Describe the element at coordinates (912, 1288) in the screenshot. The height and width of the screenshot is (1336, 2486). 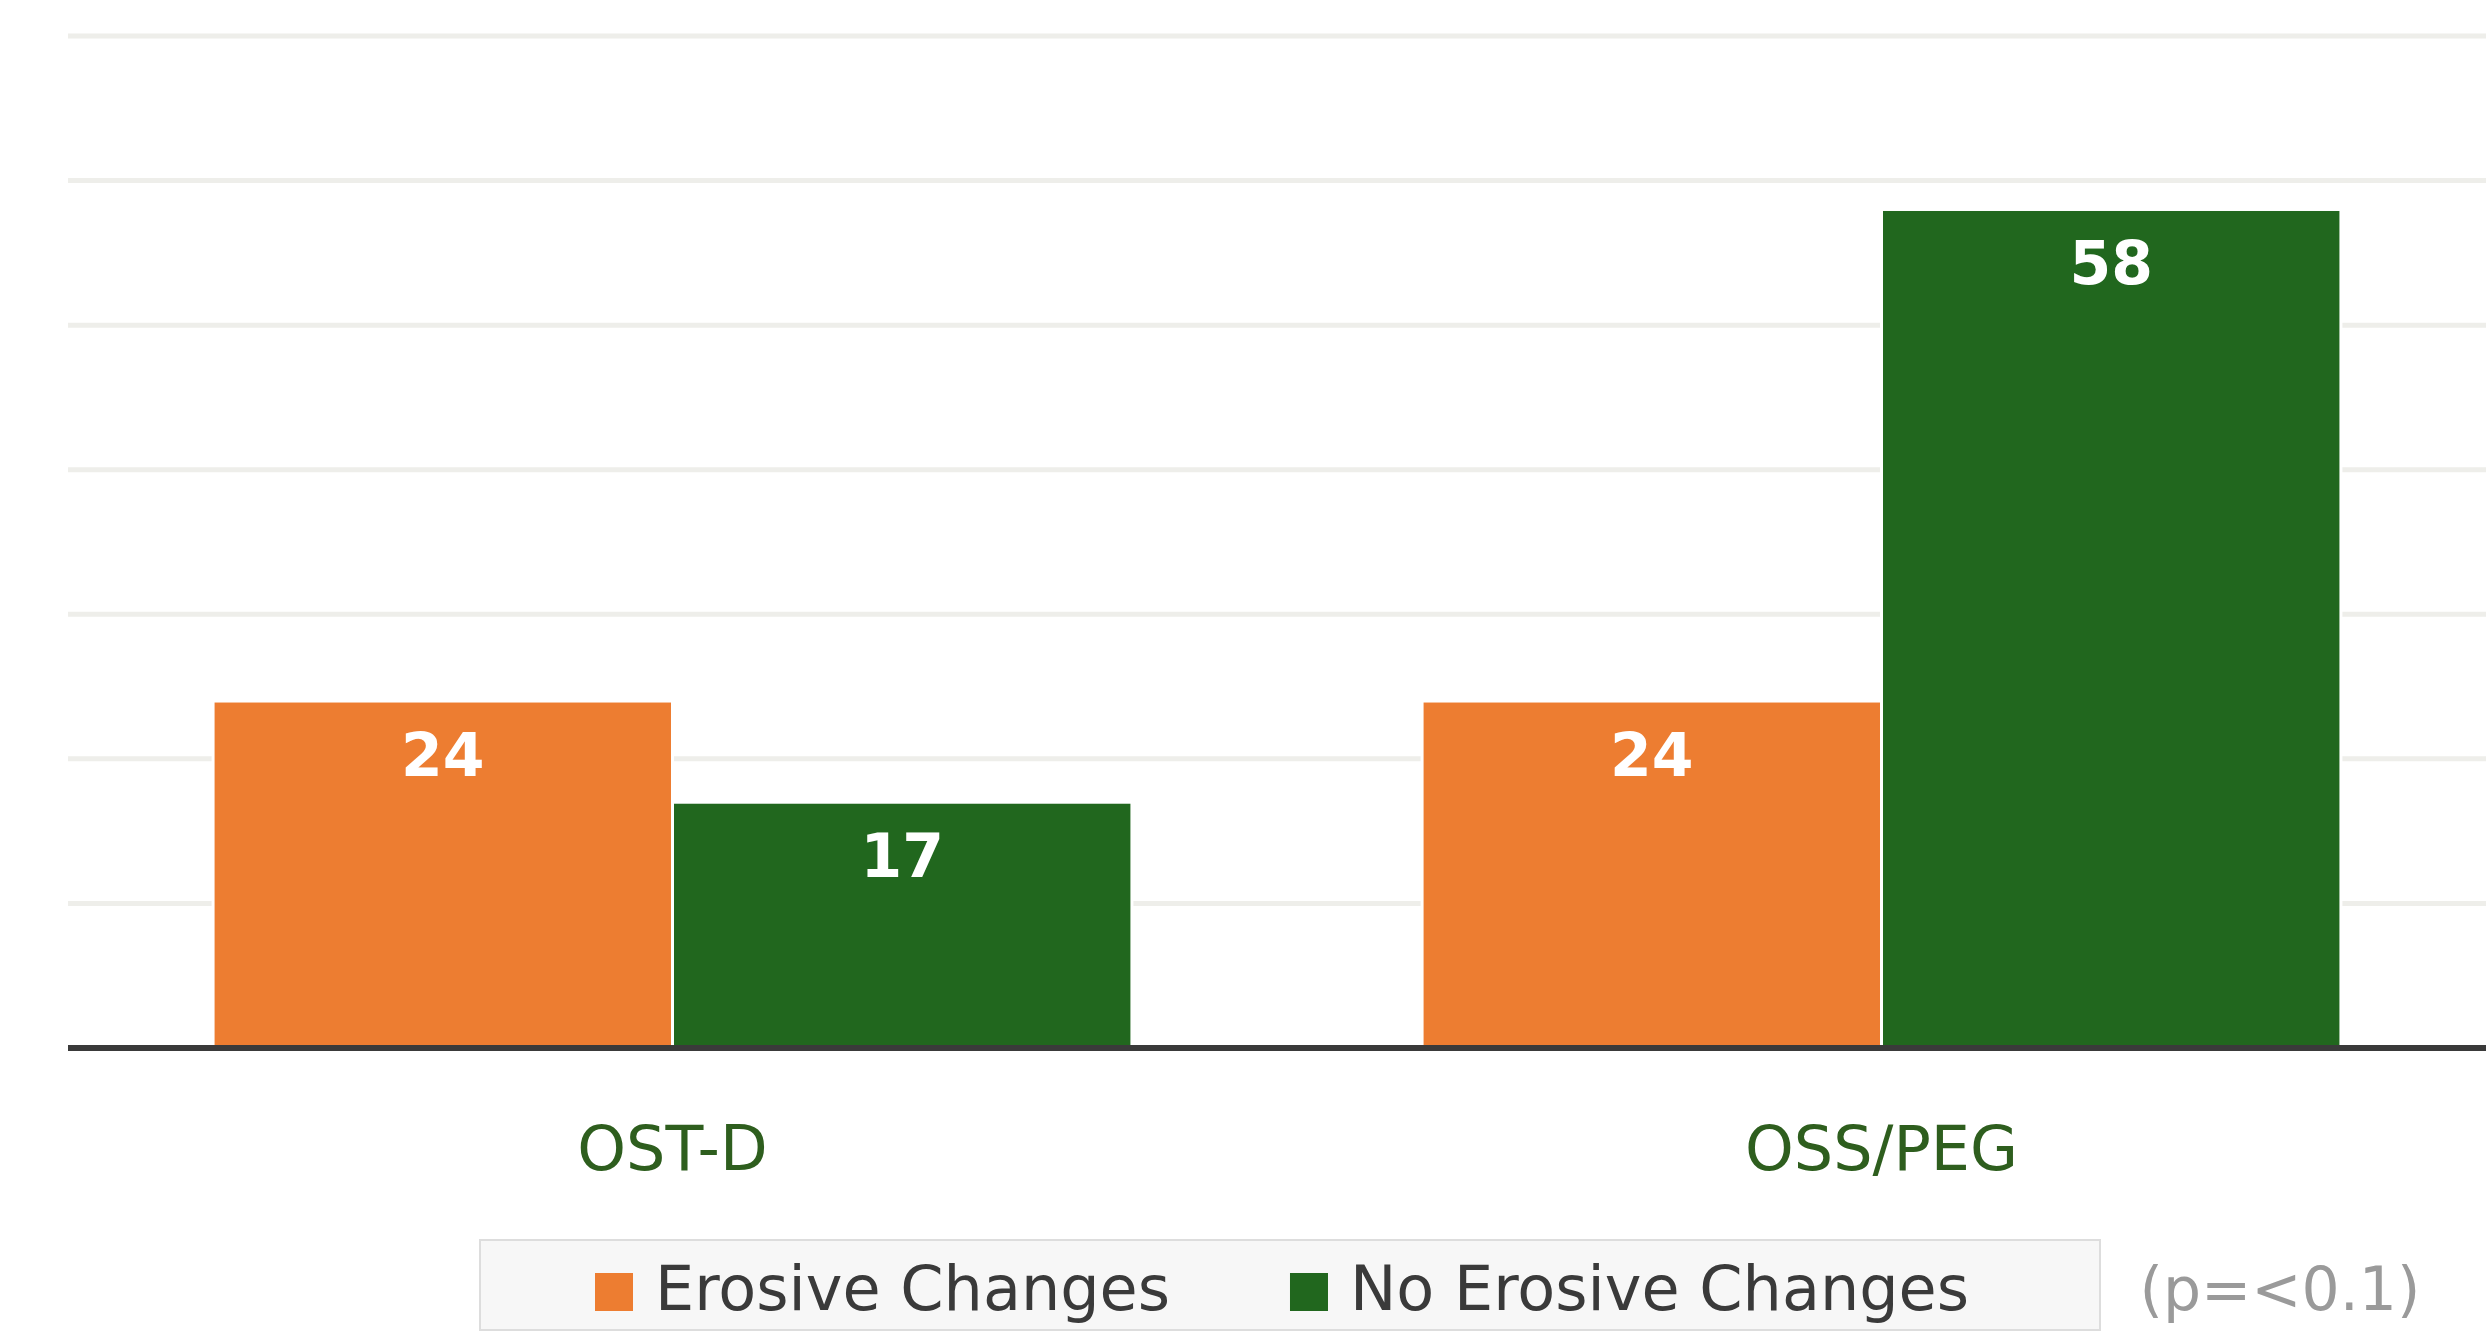
I see `legend-label: Erosive Changes` at that location.